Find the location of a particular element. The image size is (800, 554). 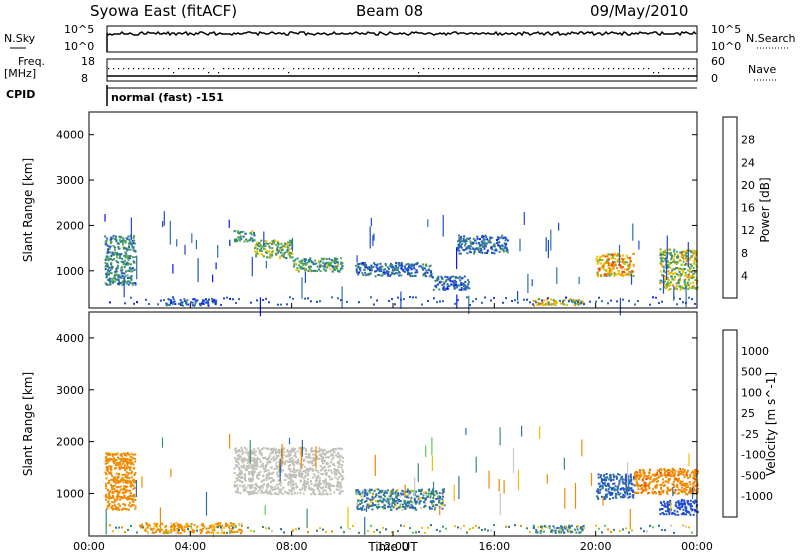

beam-title: Beam 08 is located at coordinates (389, 11).